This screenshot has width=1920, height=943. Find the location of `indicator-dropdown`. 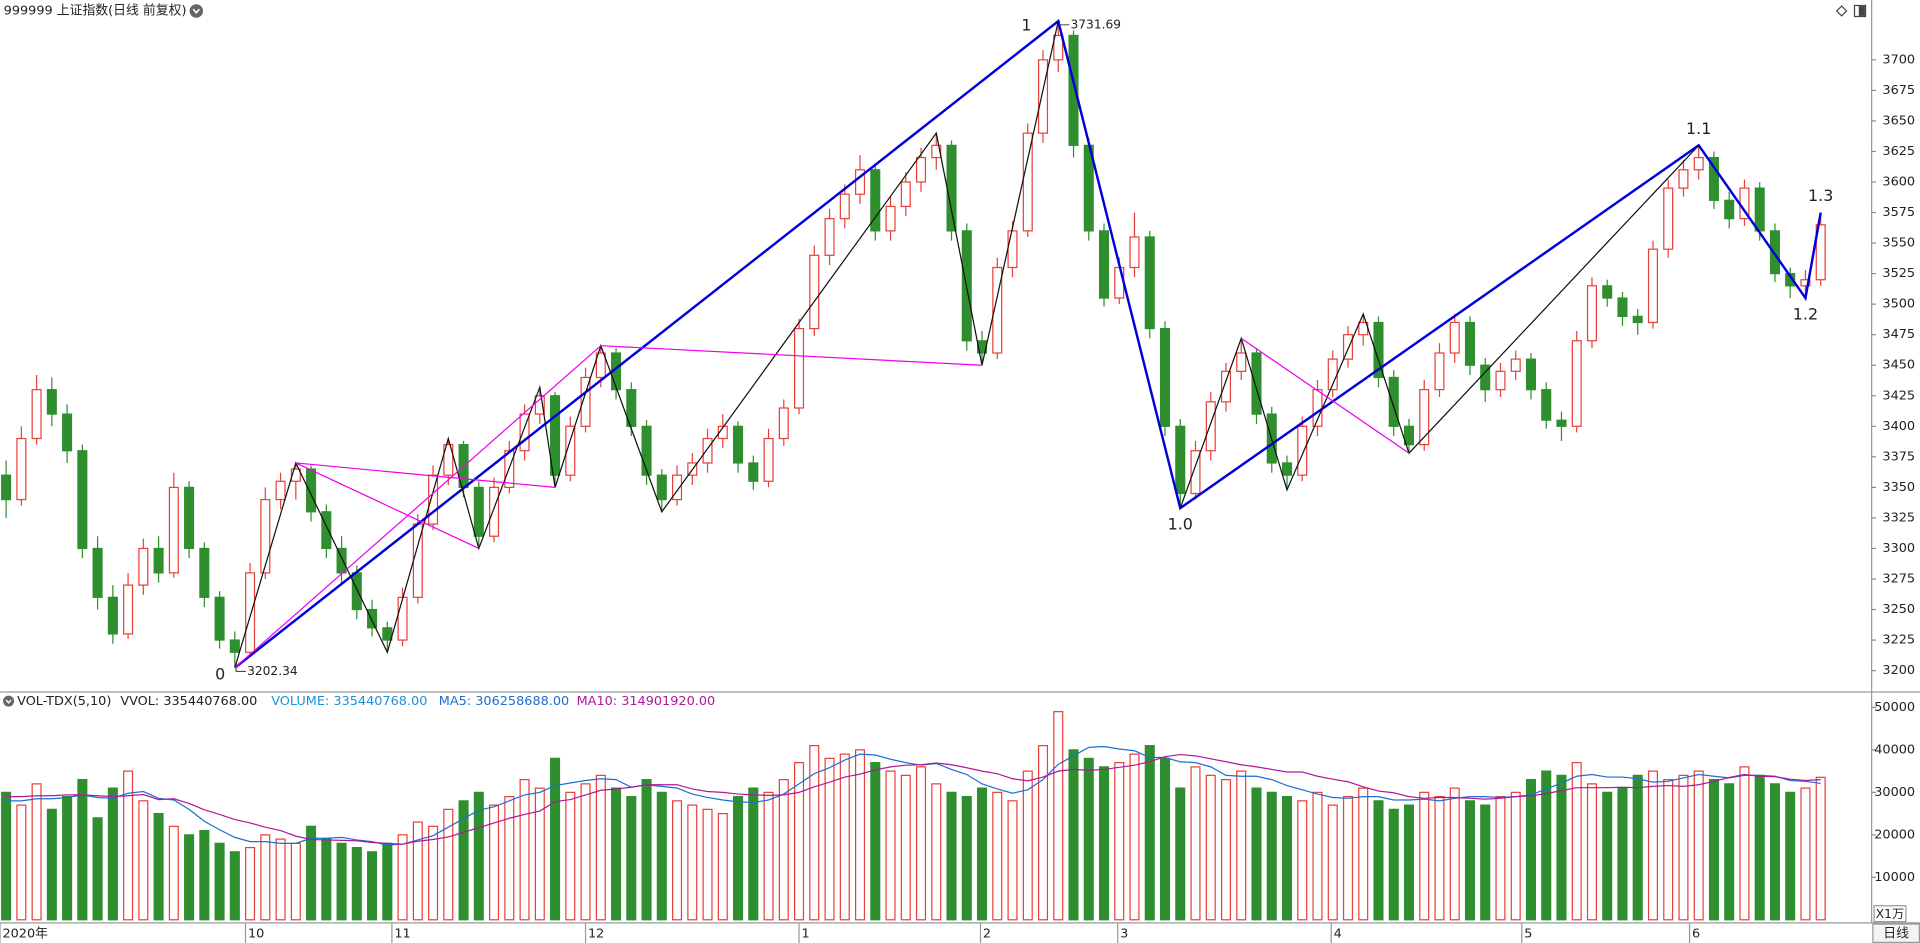

indicator-dropdown is located at coordinates (9, 701).